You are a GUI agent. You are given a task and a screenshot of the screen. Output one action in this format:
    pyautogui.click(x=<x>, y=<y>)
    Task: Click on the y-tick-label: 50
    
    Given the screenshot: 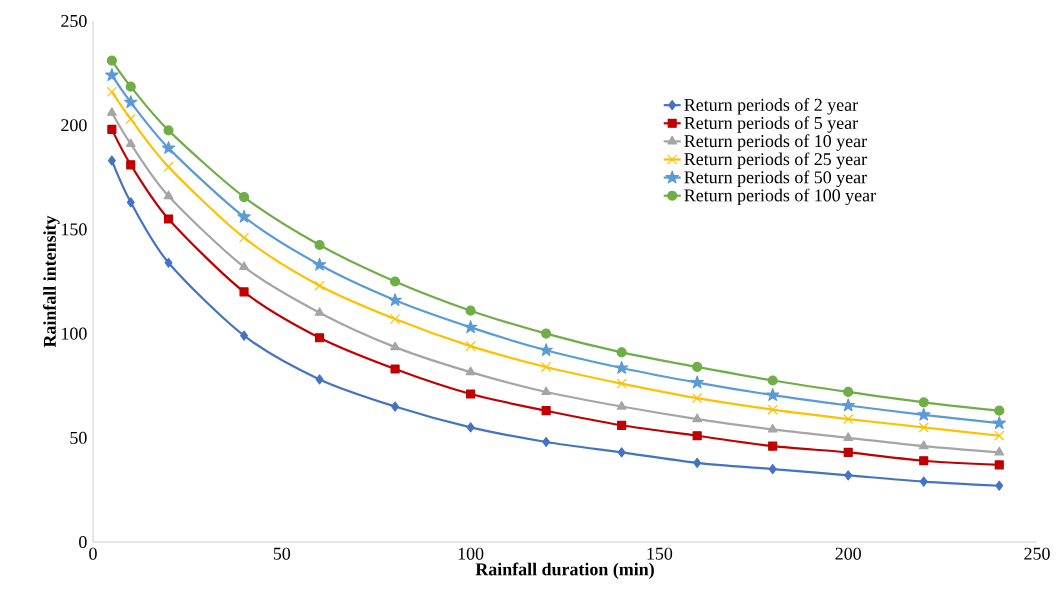 What is the action you would take?
    pyautogui.click(x=78, y=437)
    